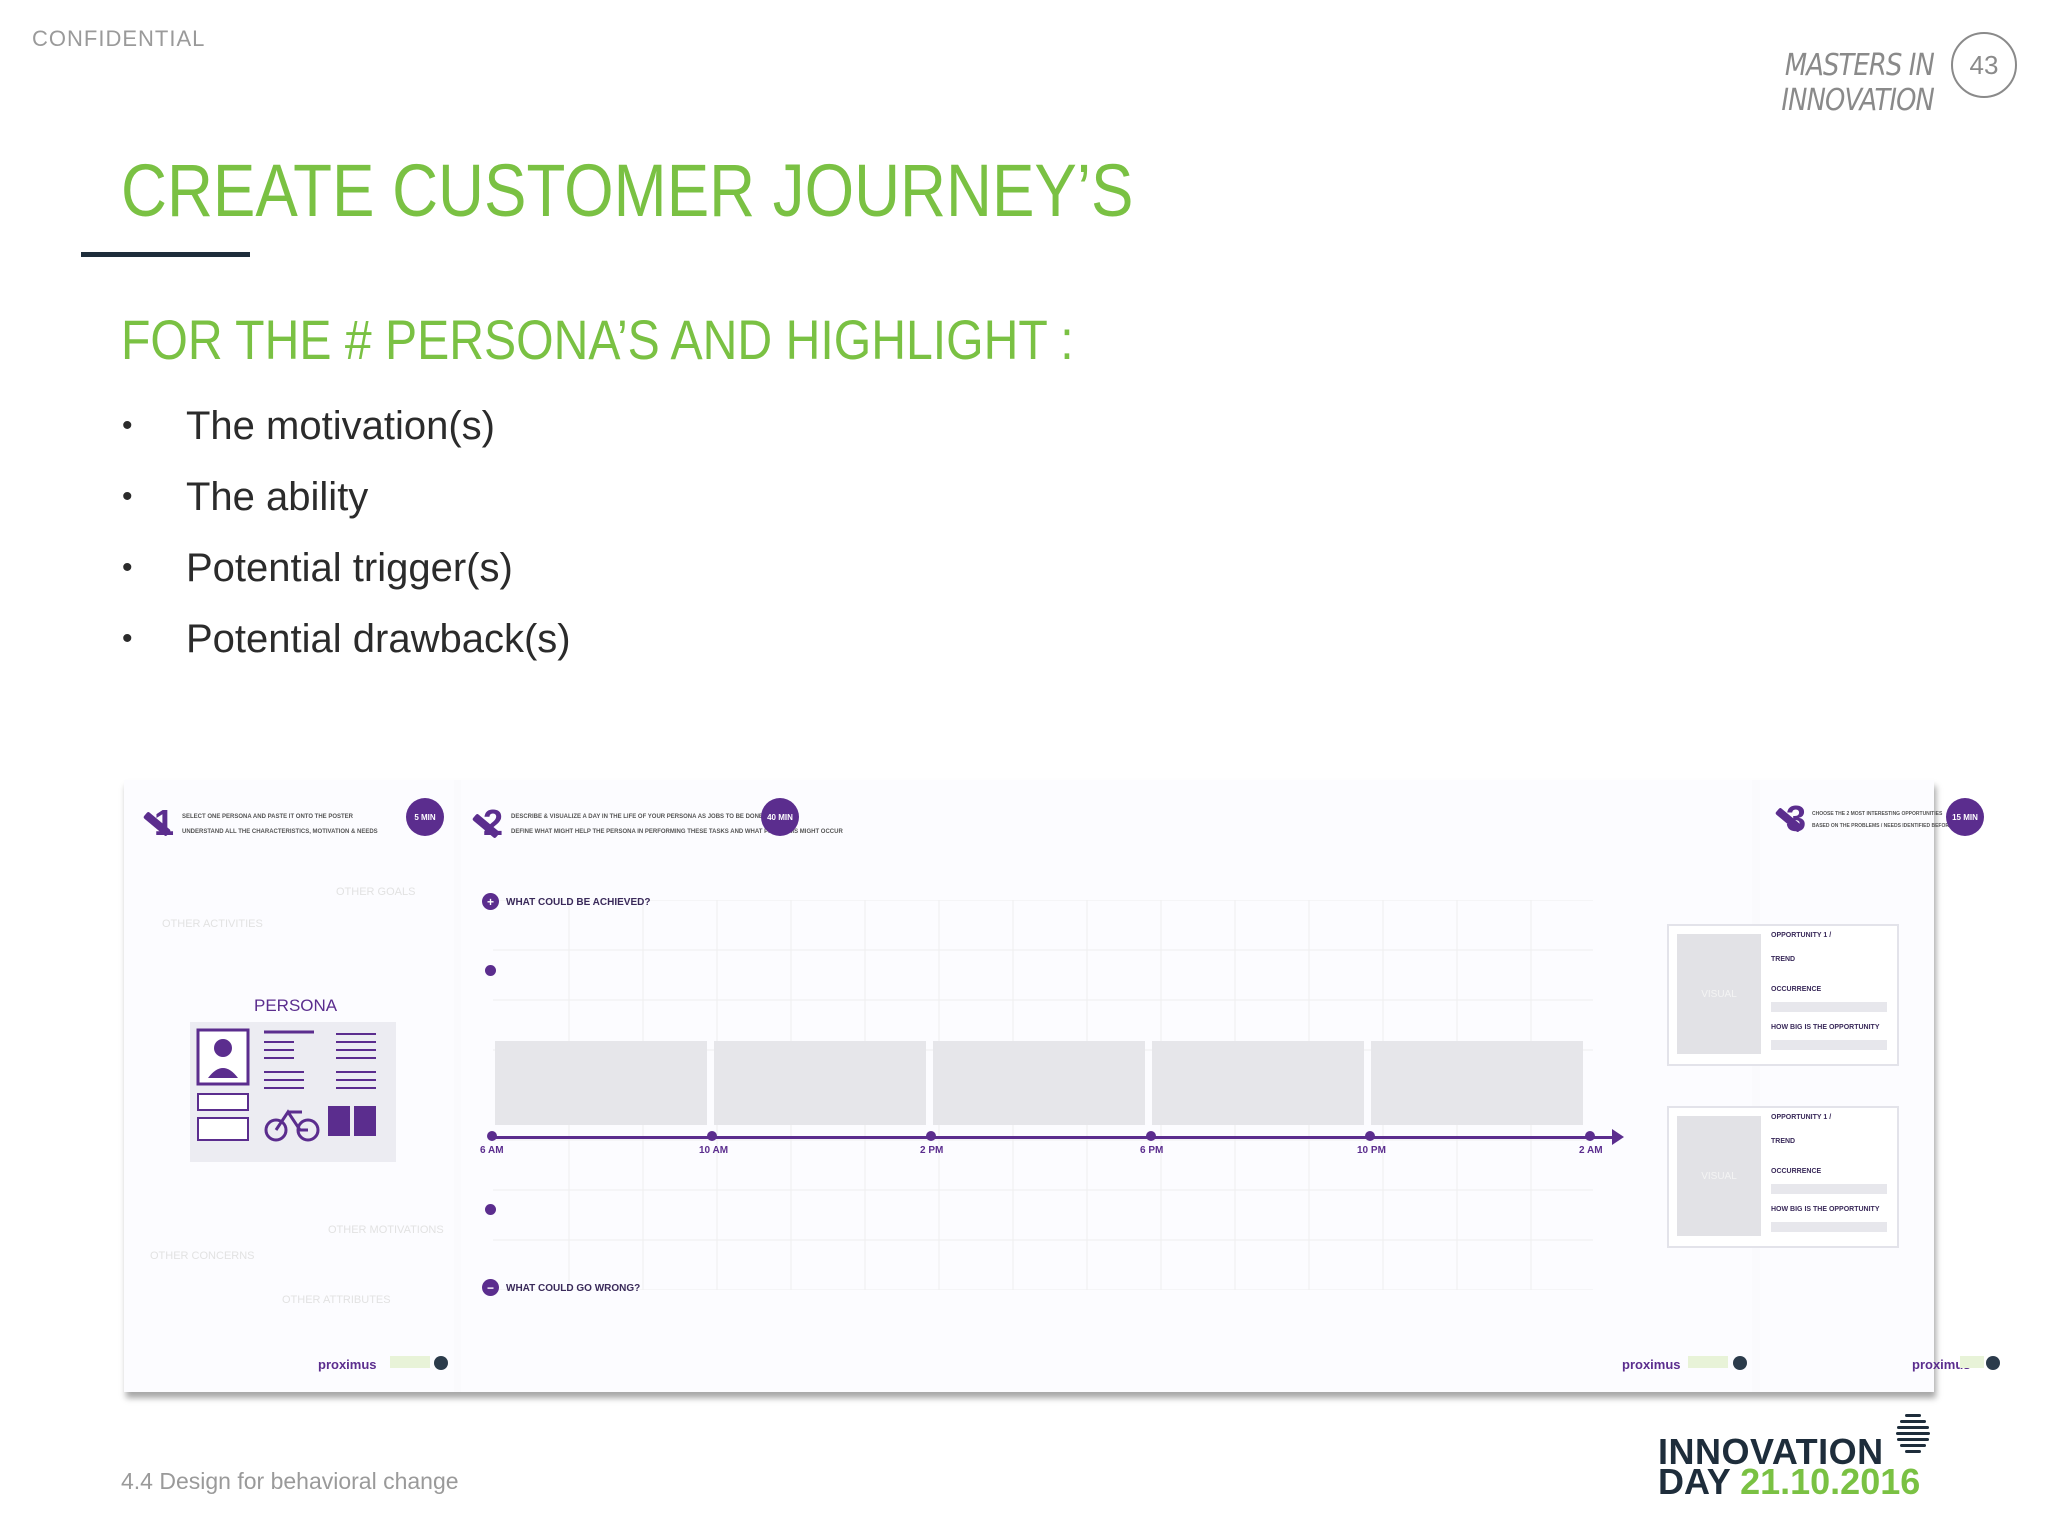 The image size is (2048, 1536). Describe the element at coordinates (1857, 83) in the screenshot. I see `brand-title: MASTERS IN INNOVATION` at that location.